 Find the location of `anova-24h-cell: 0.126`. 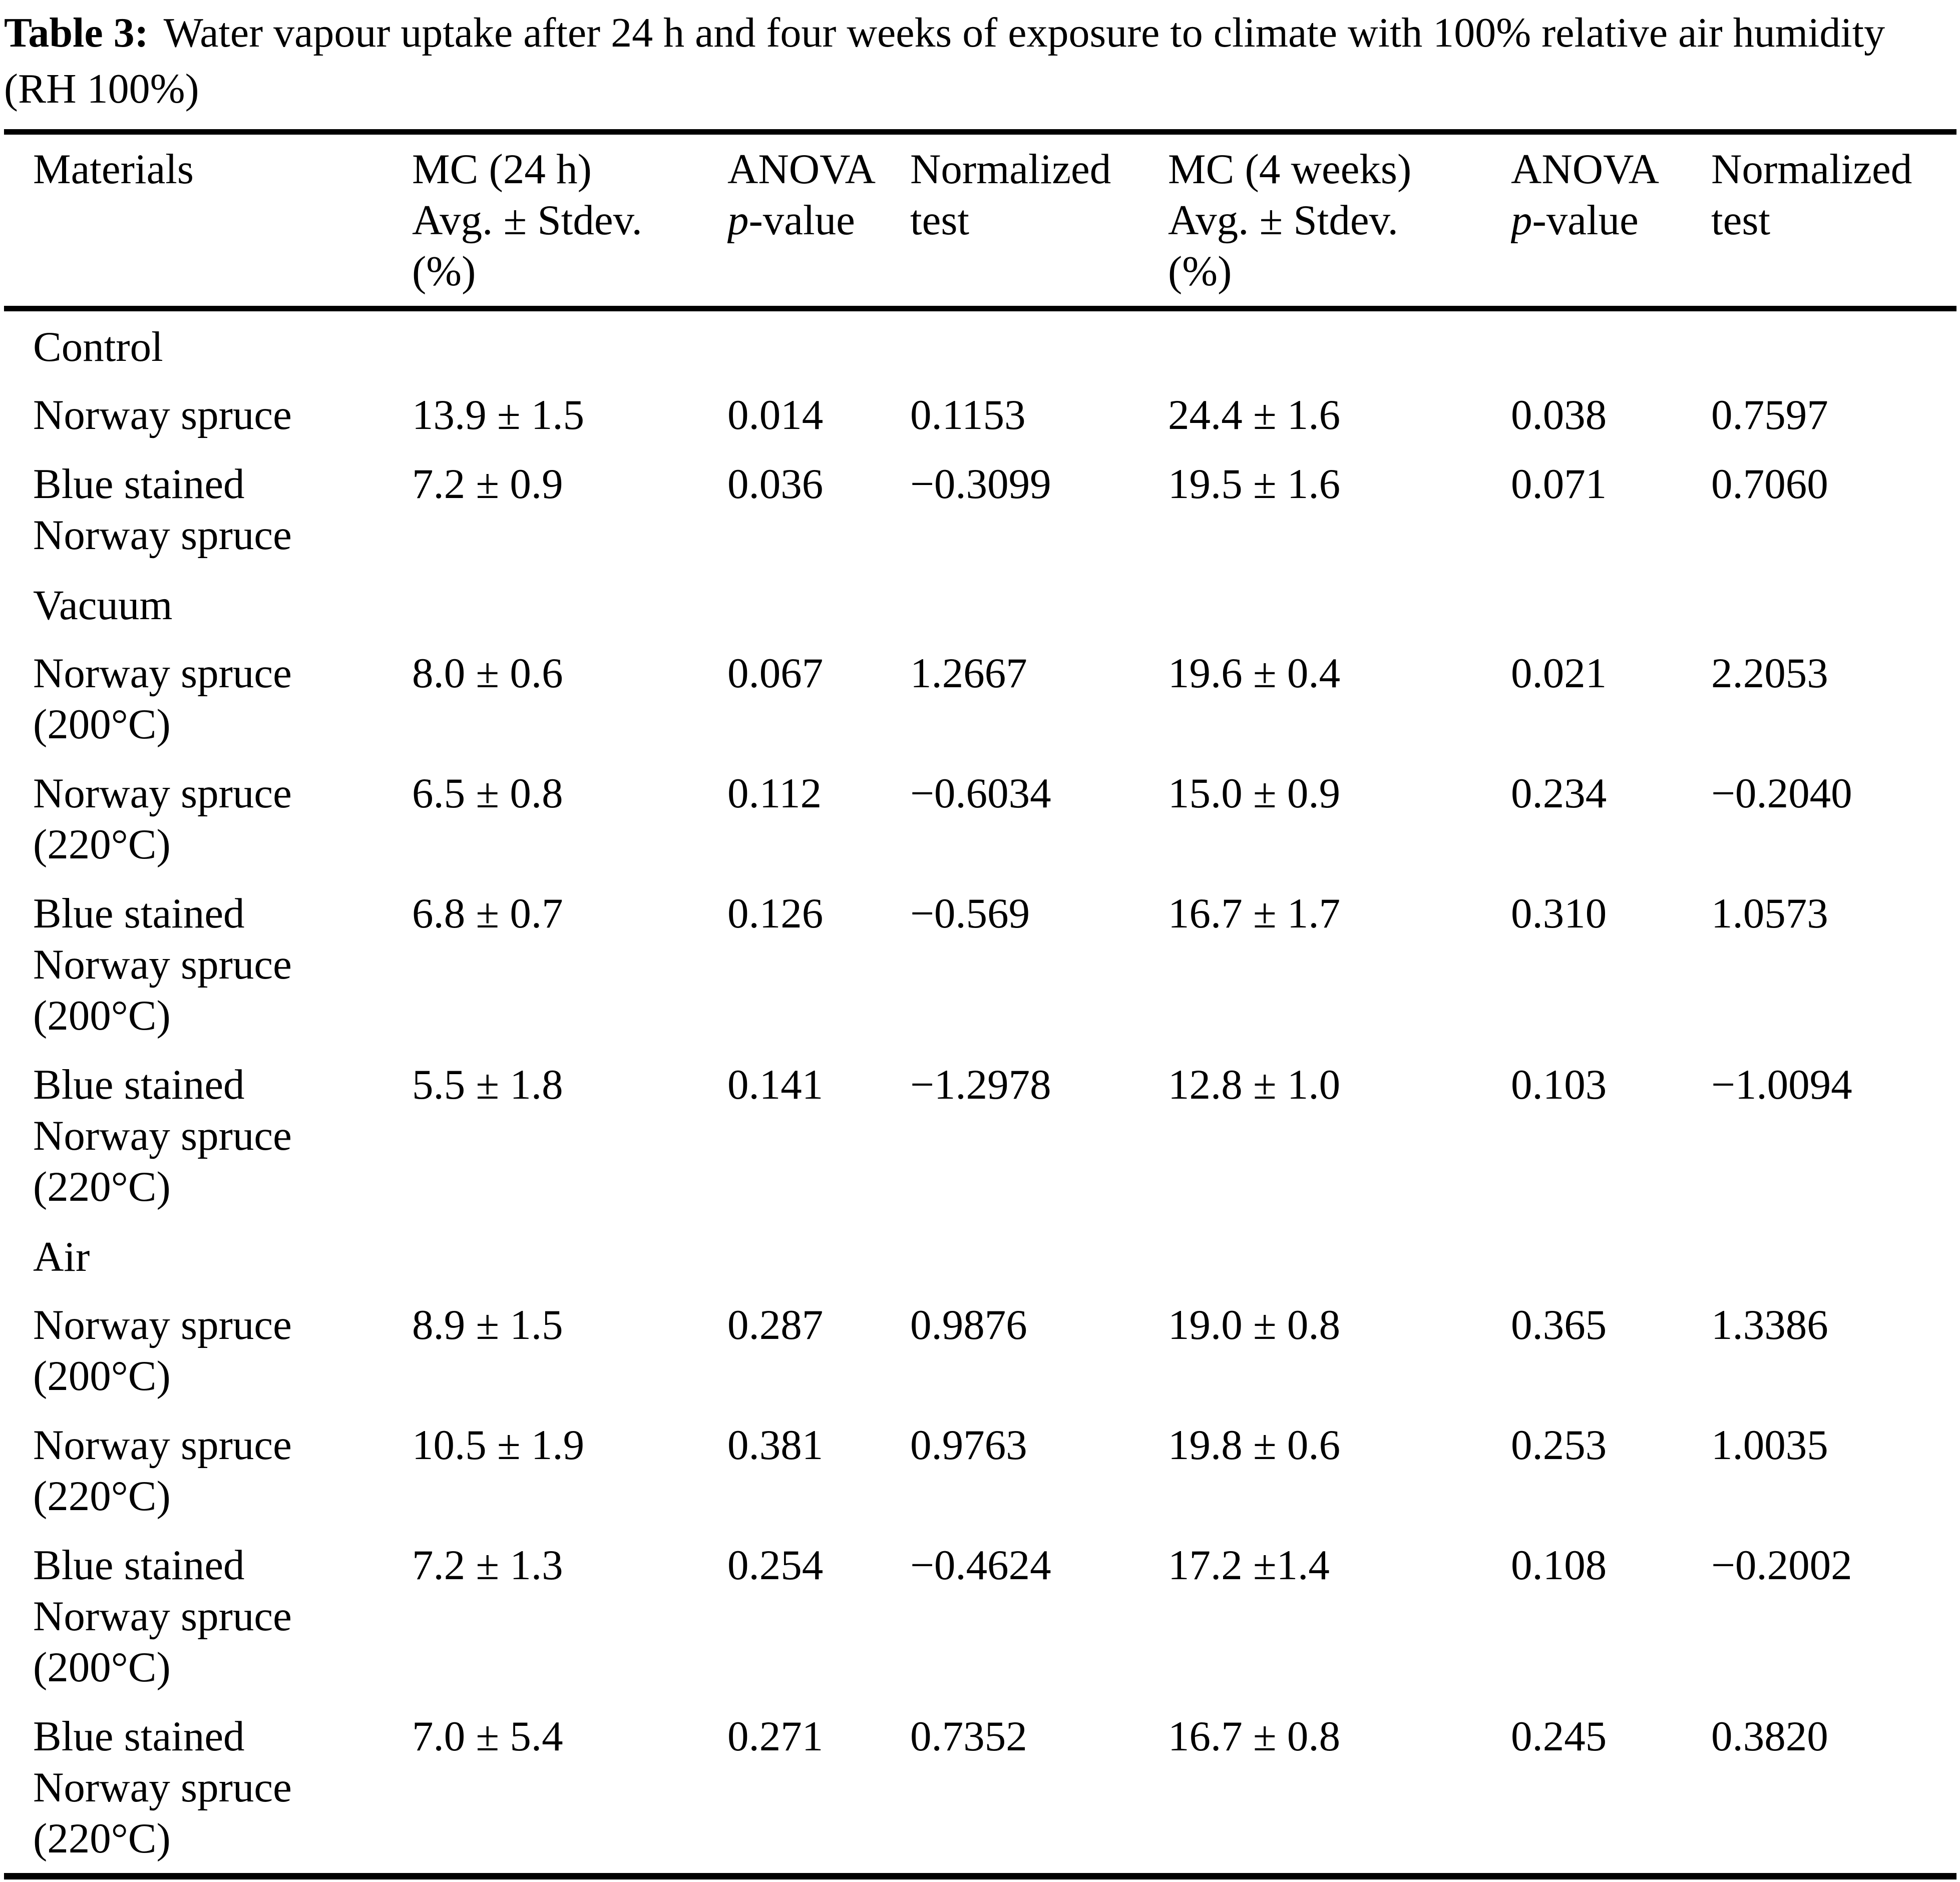

anova-24h-cell: 0.126 is located at coordinates (775, 913).